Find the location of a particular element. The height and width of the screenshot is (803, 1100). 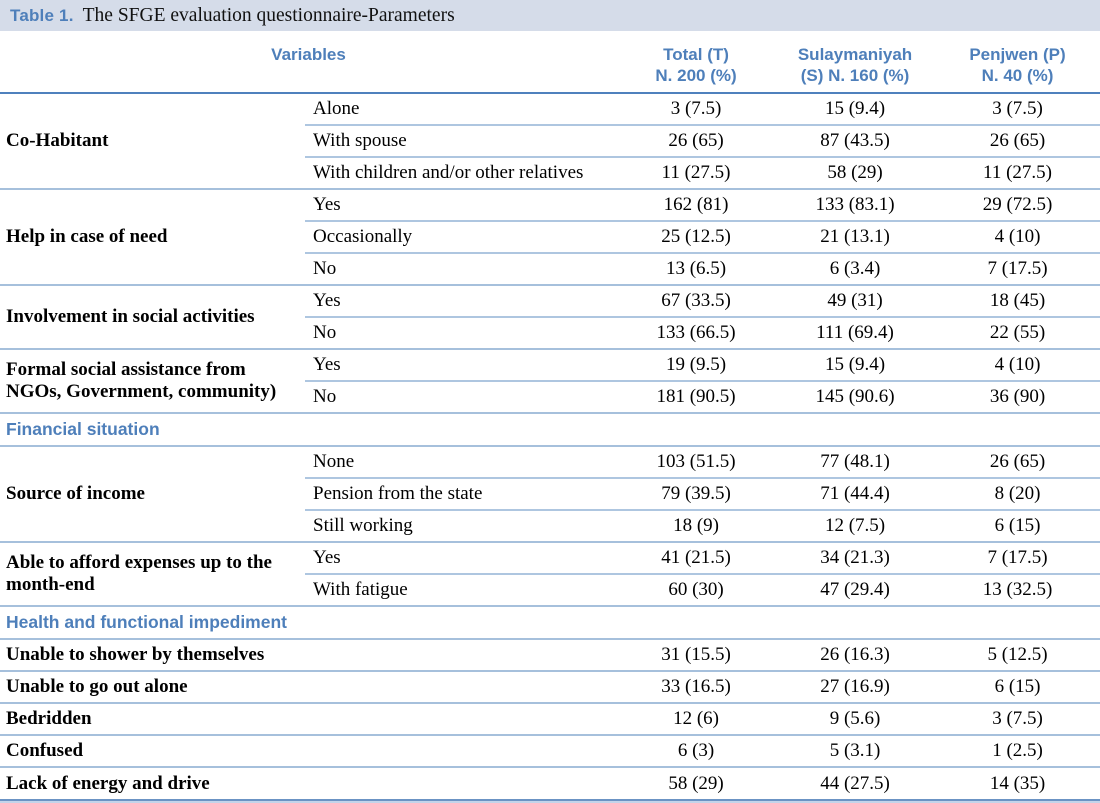

cell-penjwen: 7 (17.5) is located at coordinates (1017, 557).